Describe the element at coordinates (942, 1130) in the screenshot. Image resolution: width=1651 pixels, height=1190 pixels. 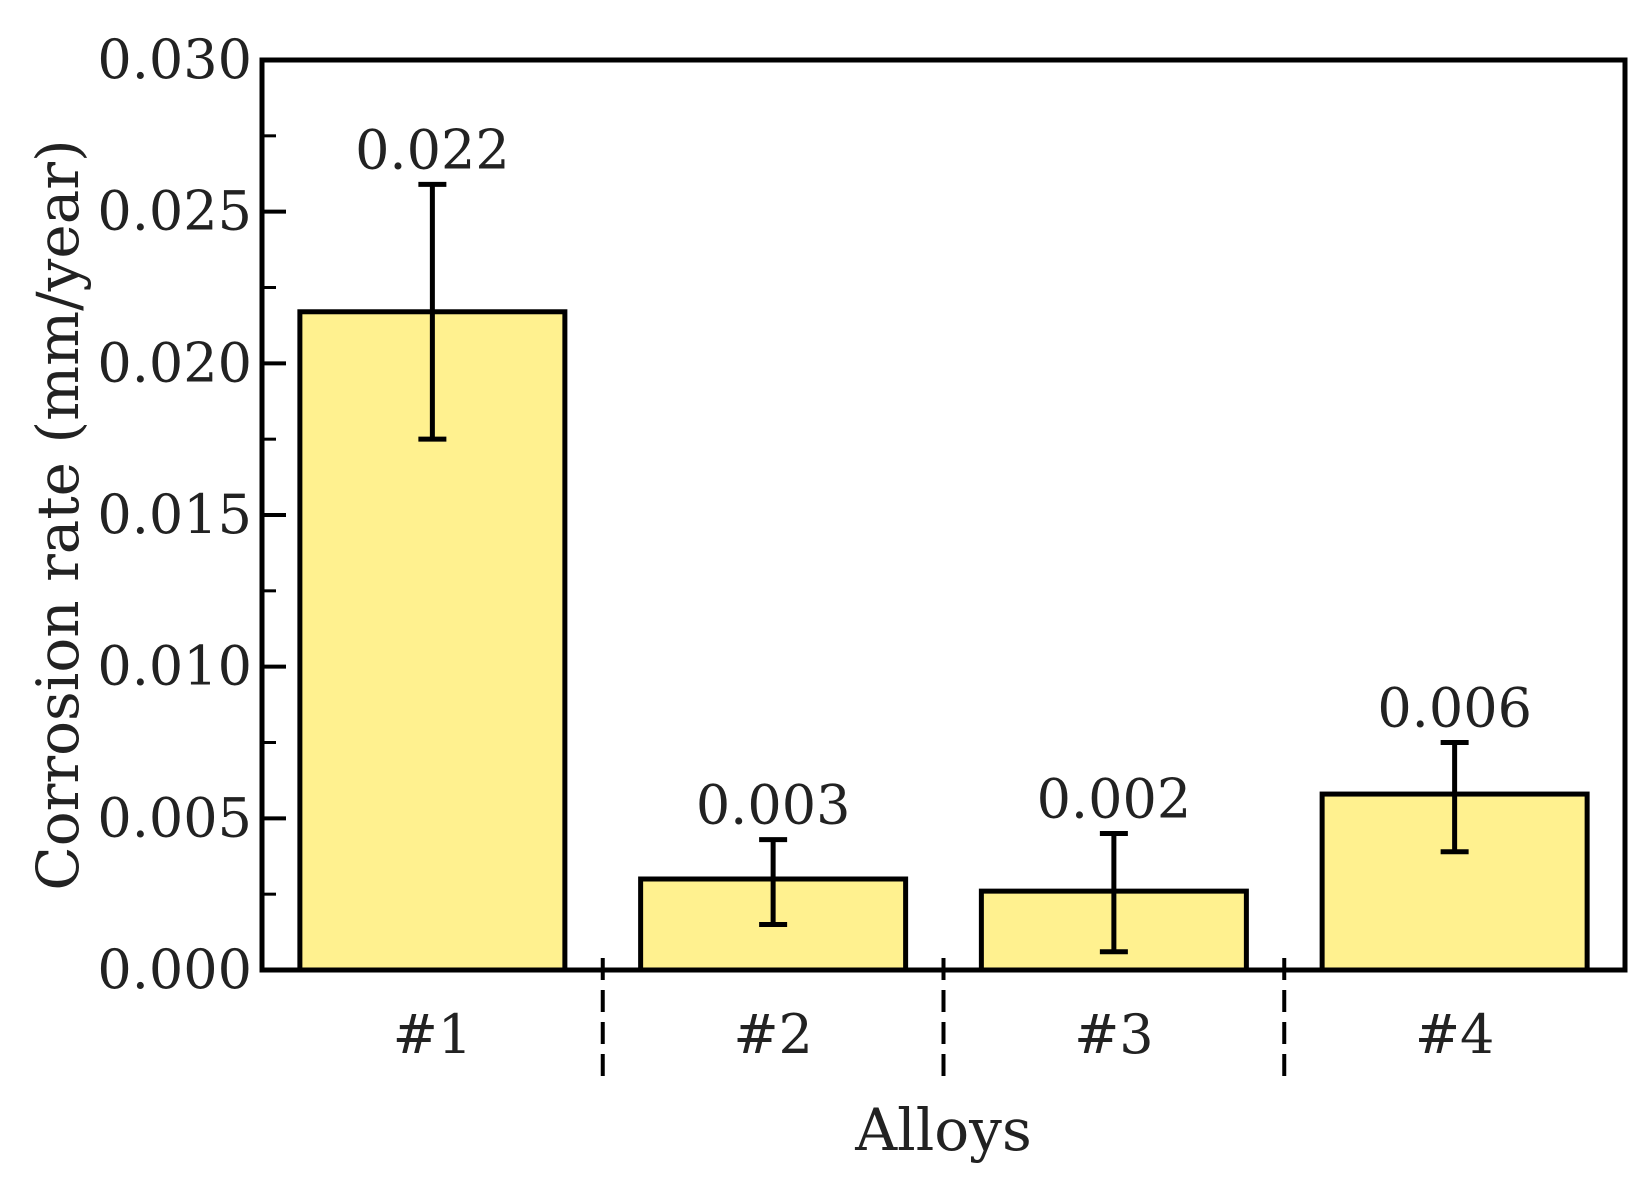
I see `x-axis-title: Alloys` at that location.